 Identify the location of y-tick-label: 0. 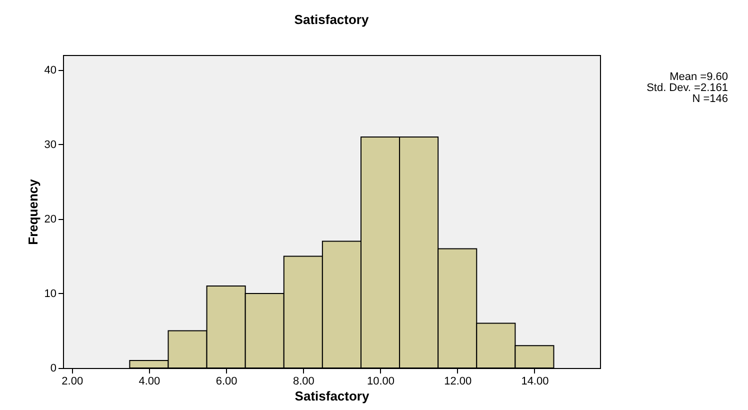
(53, 368).